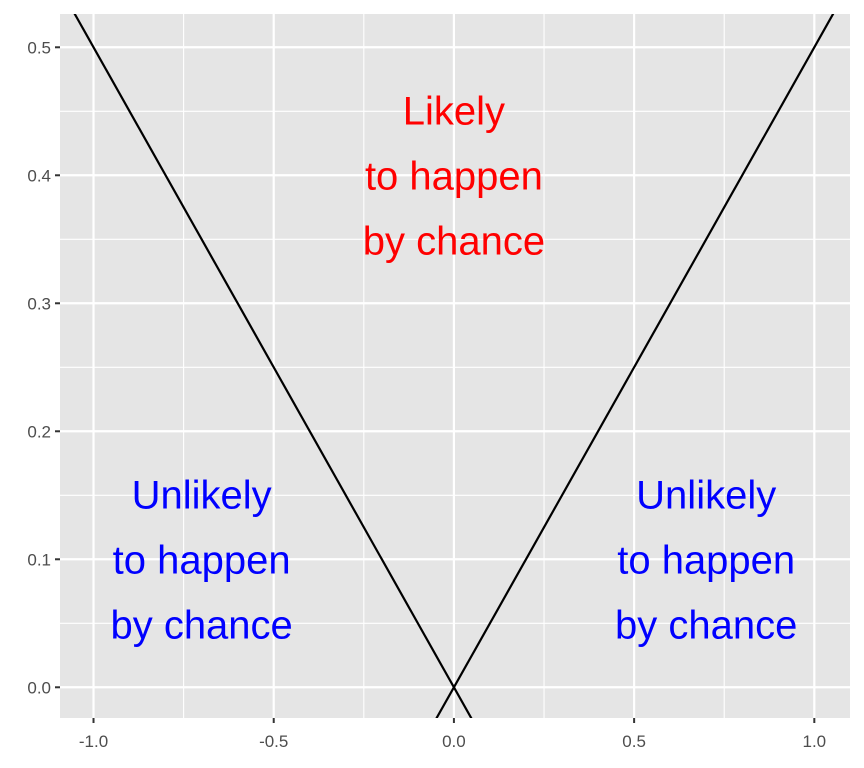 The width and height of the screenshot is (864, 768). What do you see at coordinates (39, 175) in the screenshot?
I see `y-tick-label: 0.4` at bounding box center [39, 175].